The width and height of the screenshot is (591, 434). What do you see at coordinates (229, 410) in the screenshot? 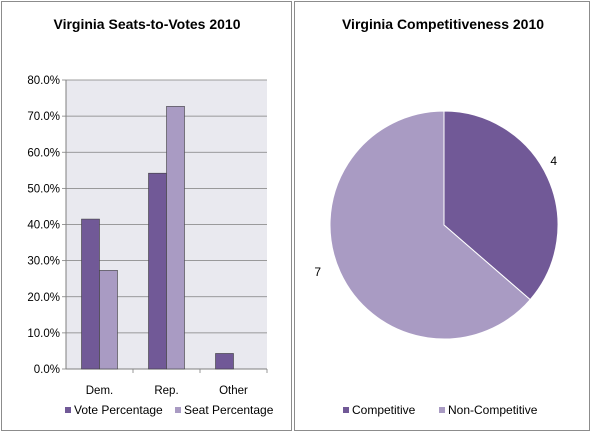
I see `legend-label: Seat Percentage` at bounding box center [229, 410].